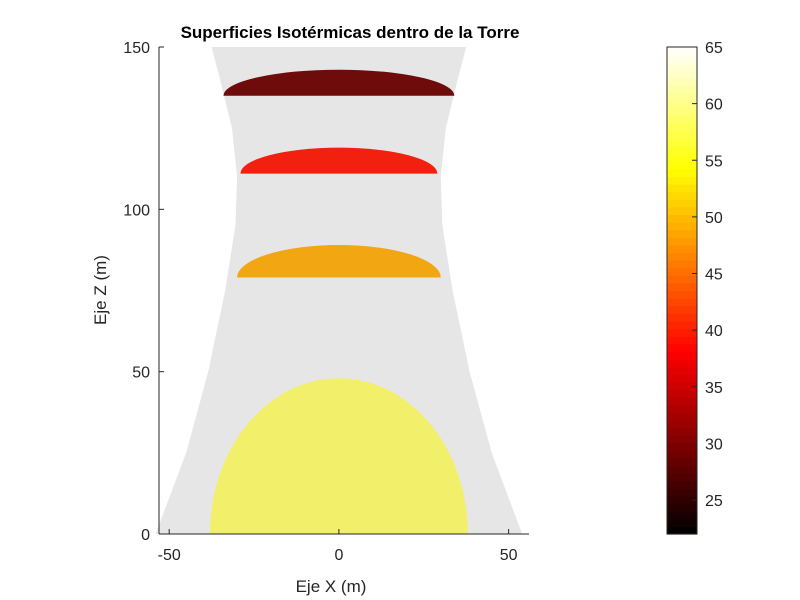 This screenshot has width=800, height=600. Describe the element at coordinates (714, 388) in the screenshot. I see `colorbar-tick-label: 35` at that location.